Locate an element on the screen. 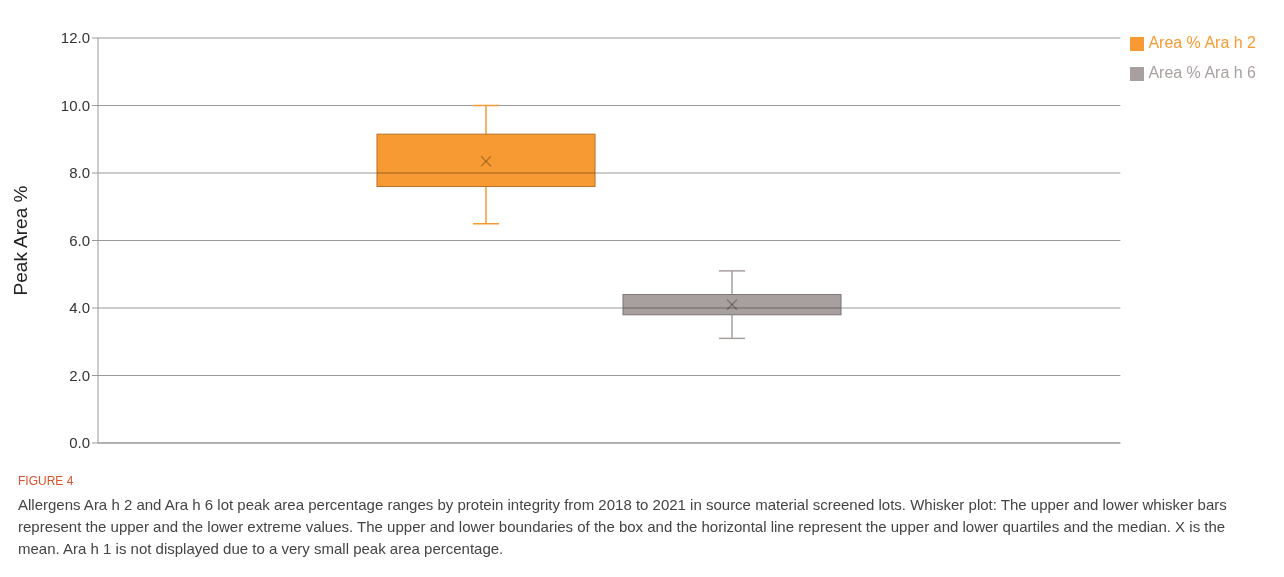 The height and width of the screenshot is (577, 1284). legend-label: Area % Ara h 2 is located at coordinates (1202, 42).